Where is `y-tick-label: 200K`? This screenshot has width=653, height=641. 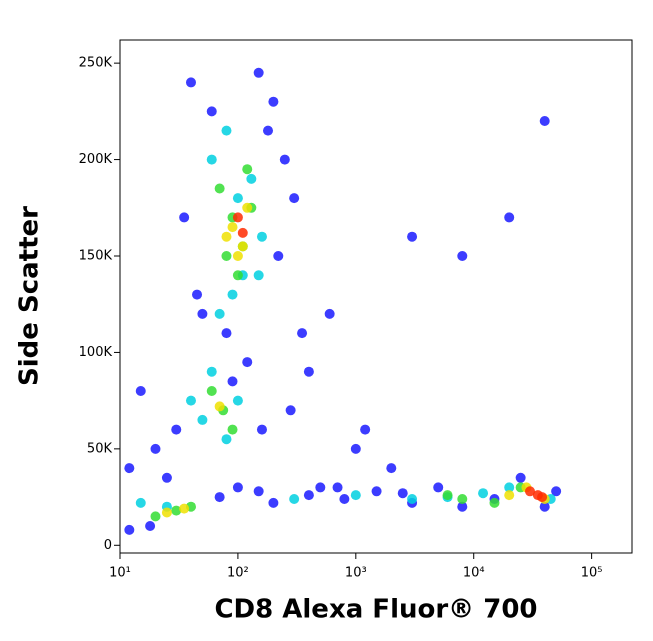 y-tick-label: 200K is located at coordinates (96, 159).